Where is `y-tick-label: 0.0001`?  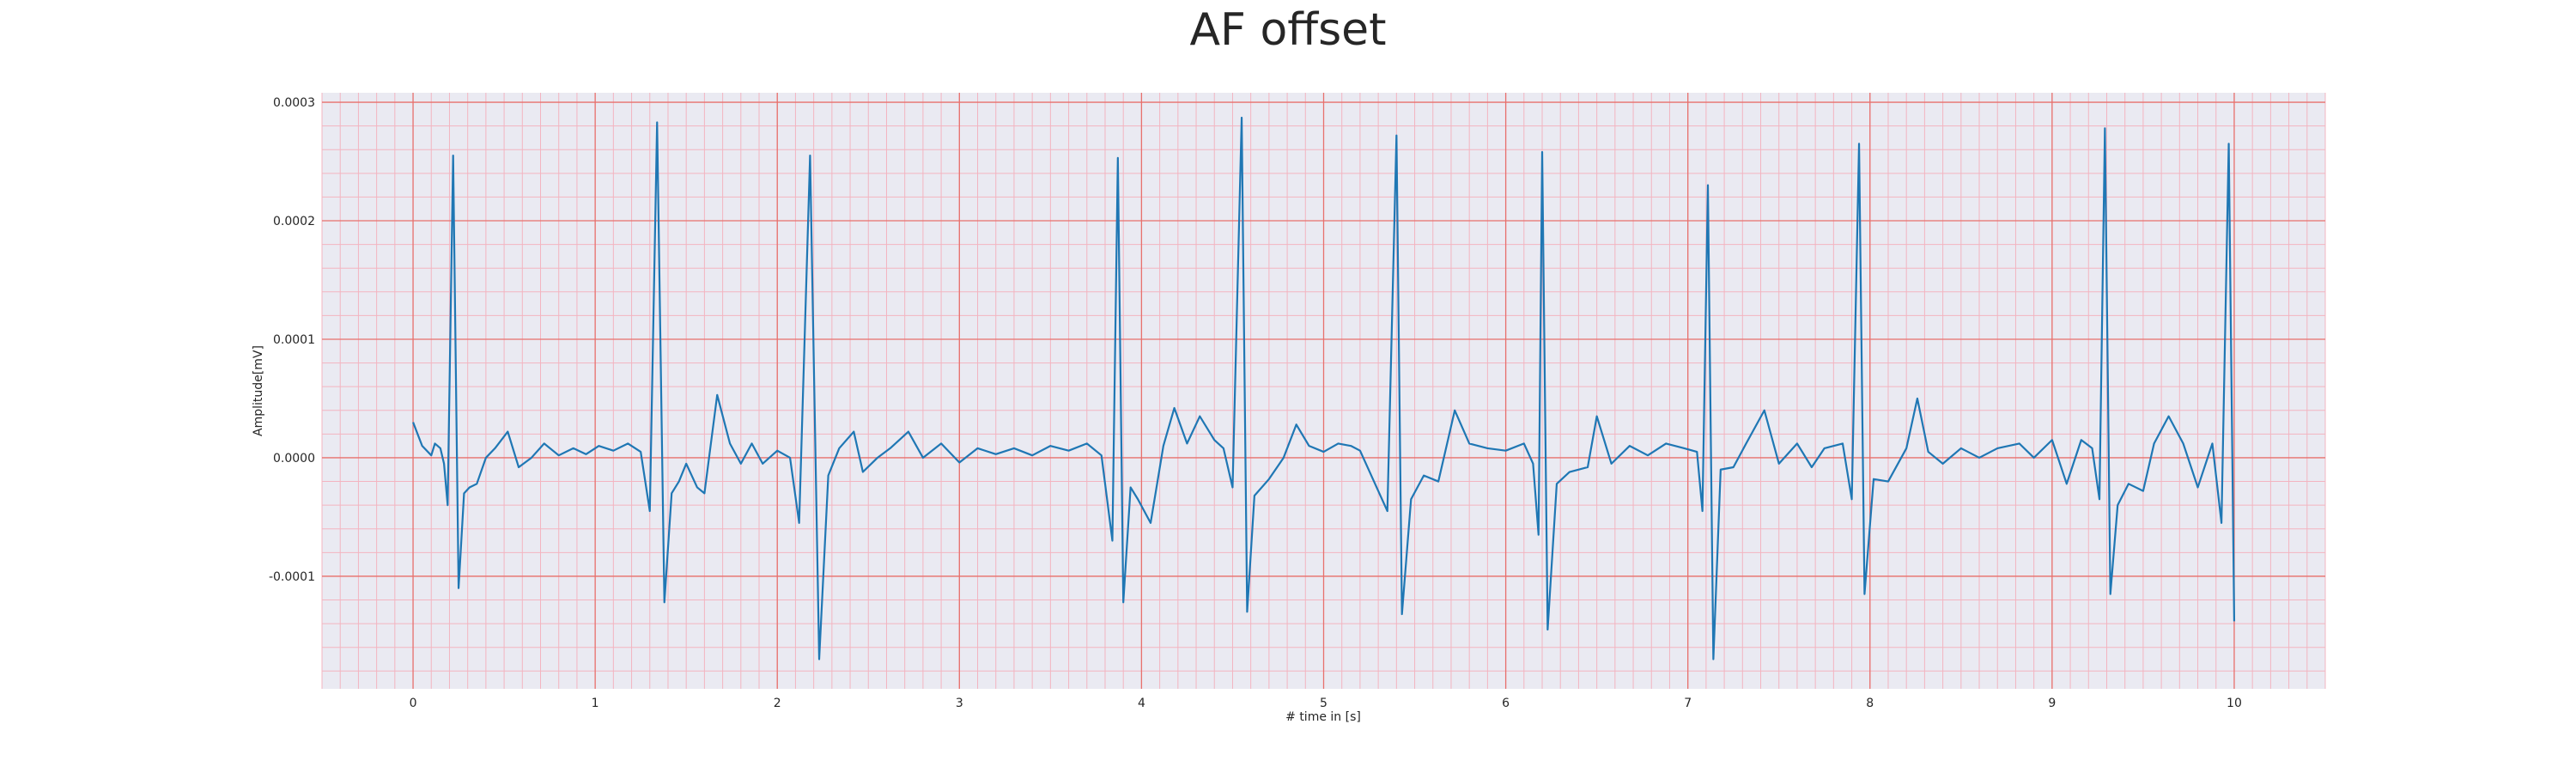 y-tick-label: 0.0001 is located at coordinates (294, 340).